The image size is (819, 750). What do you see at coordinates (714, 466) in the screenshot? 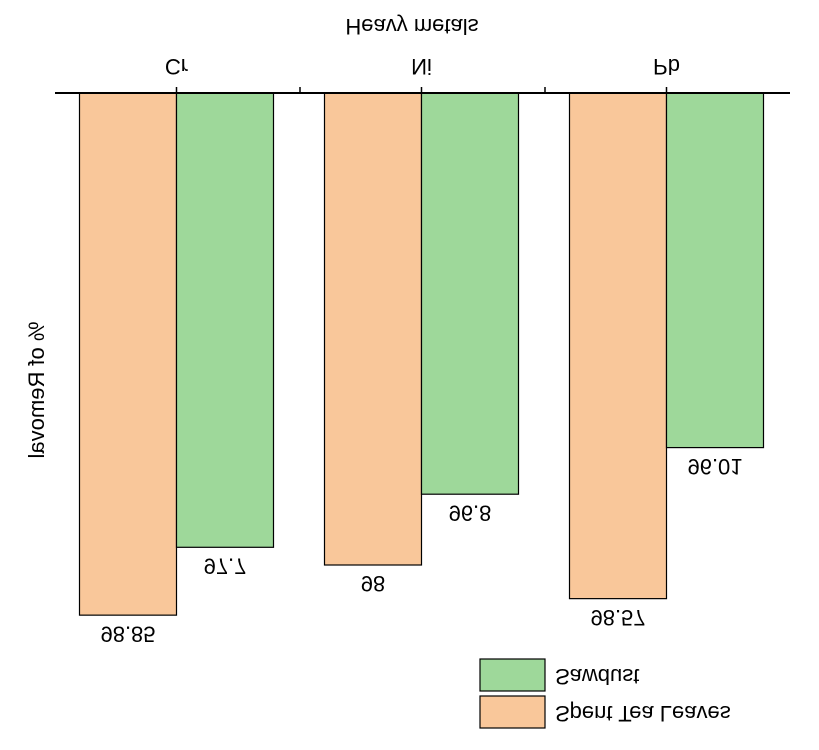
I see `data-label: 96.01` at bounding box center [714, 466].